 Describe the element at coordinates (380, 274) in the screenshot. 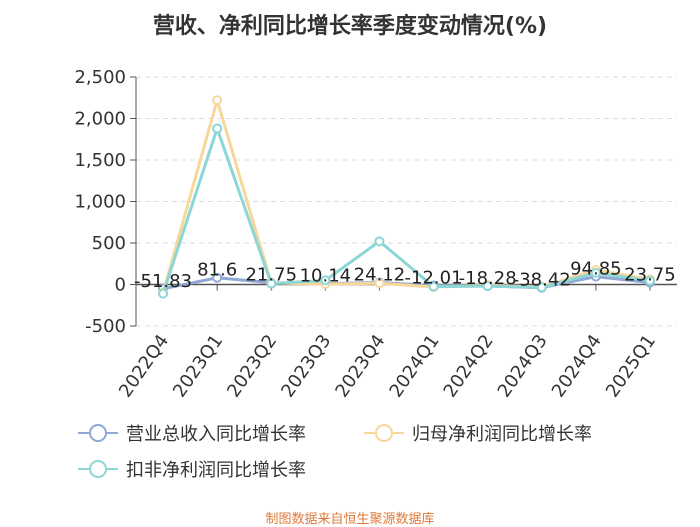

I see `data-label: 24.12` at that location.